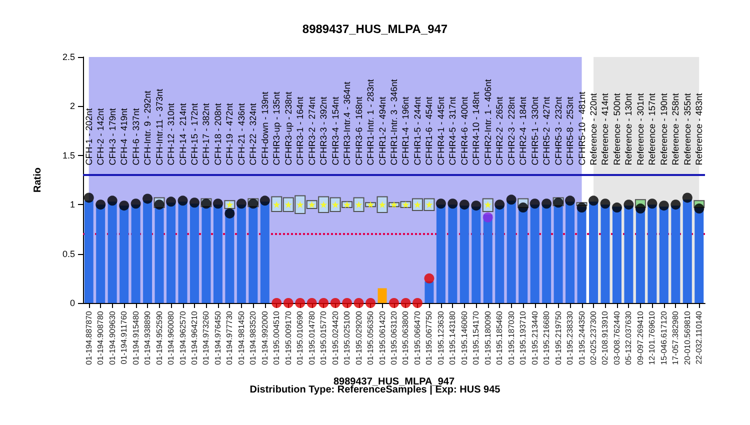 The image size is (750, 425). Describe the element at coordinates (405, 131) in the screenshot. I see `annotation: CFHR1-4 - 196nt` at that location.